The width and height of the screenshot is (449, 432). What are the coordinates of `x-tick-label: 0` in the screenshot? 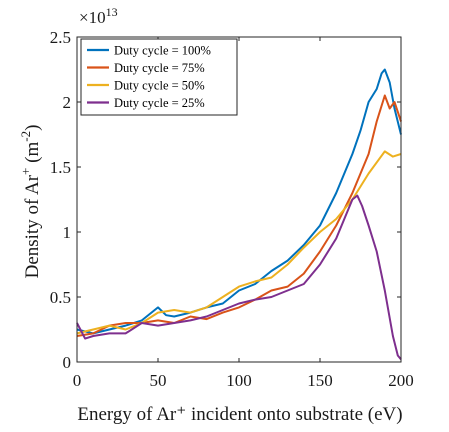 It's located at (77, 380).